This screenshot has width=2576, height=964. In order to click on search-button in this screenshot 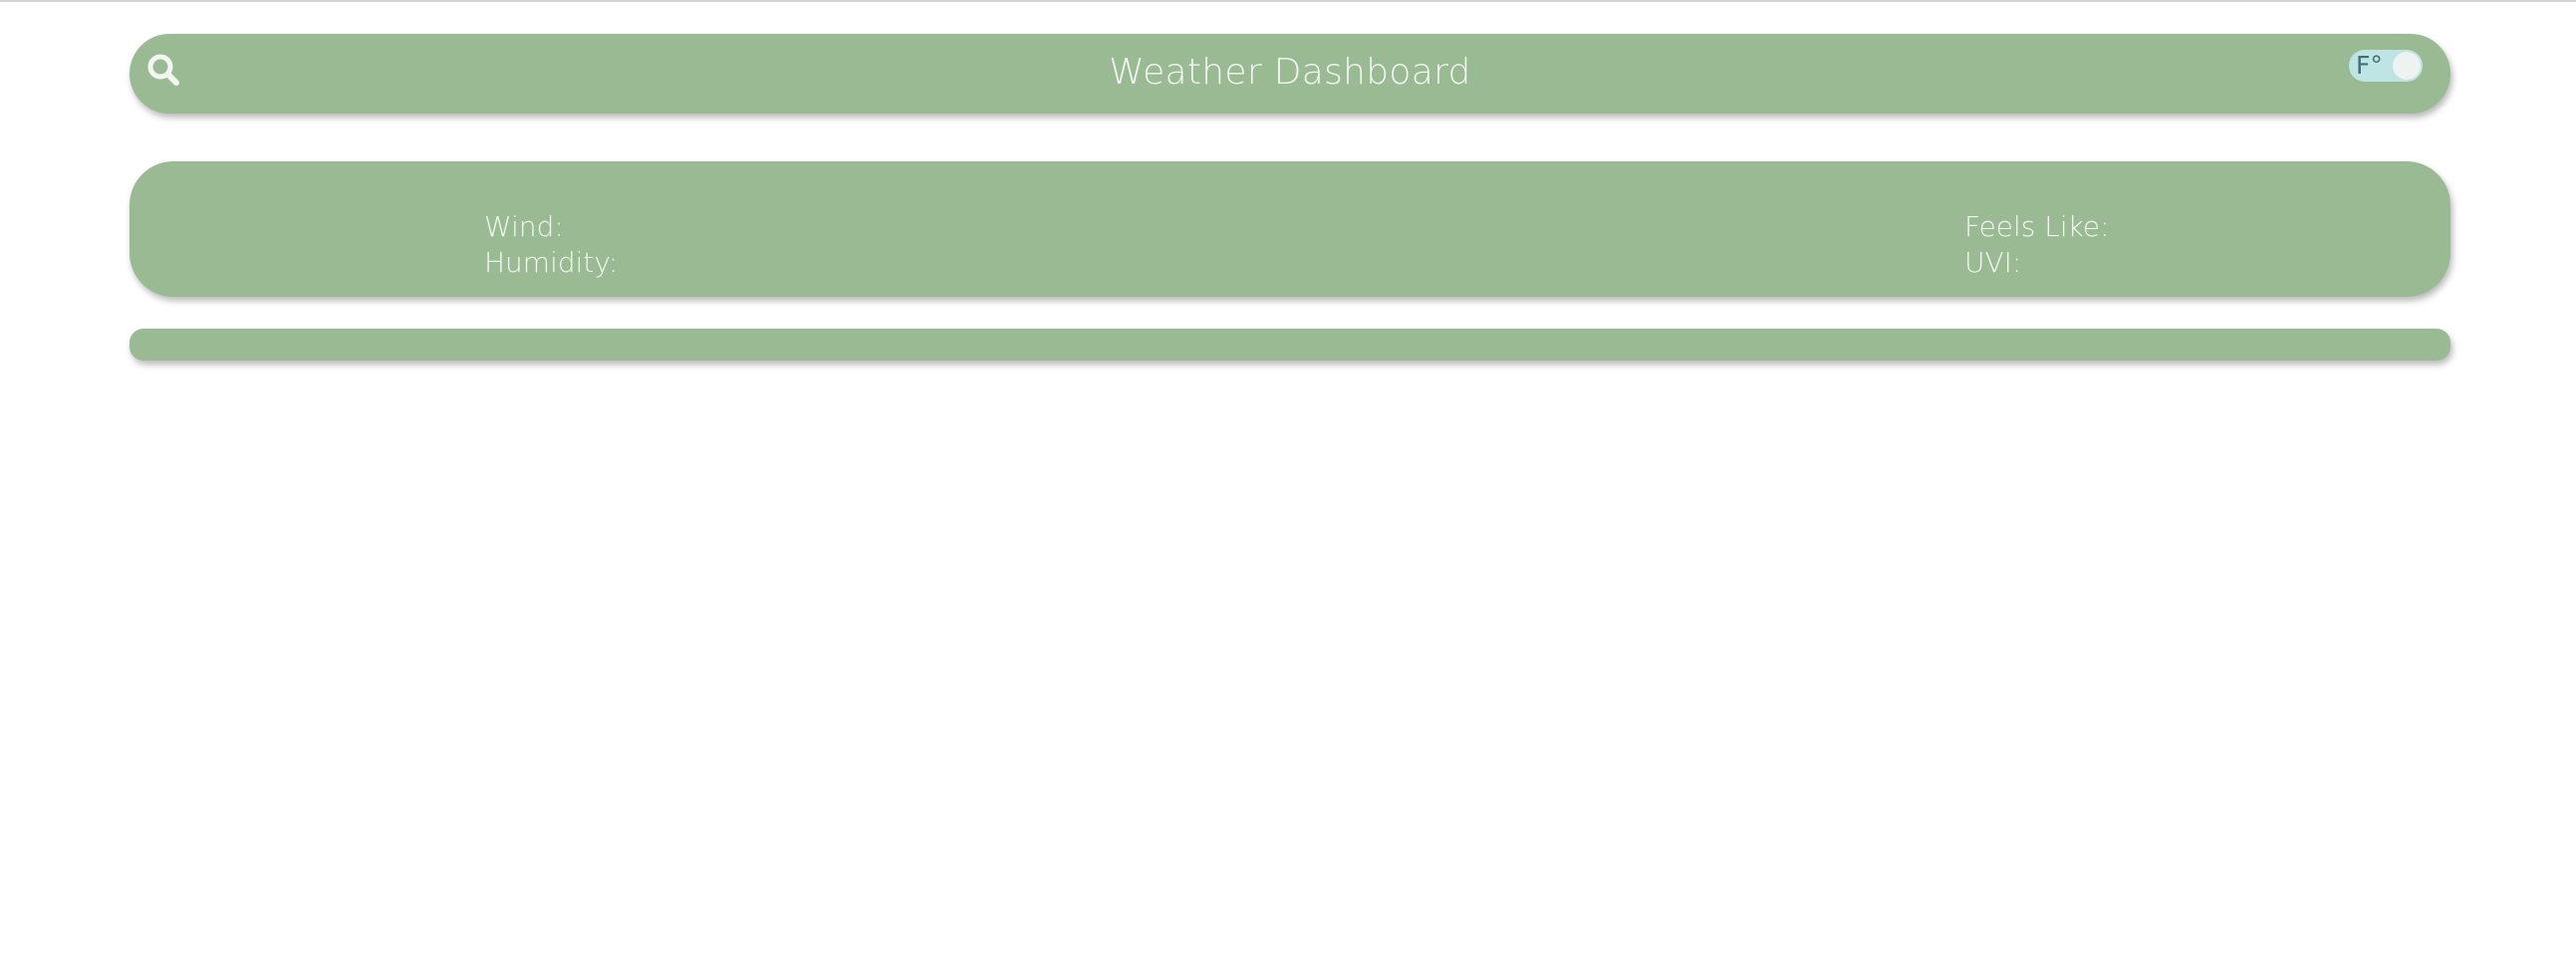, I will do `click(165, 72)`.